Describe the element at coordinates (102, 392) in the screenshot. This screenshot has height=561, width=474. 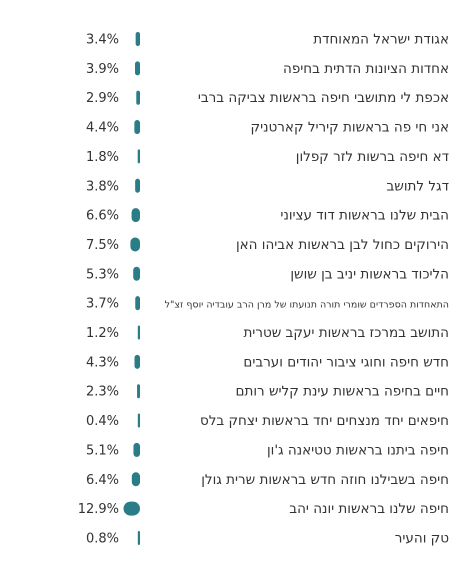
I see `value-label: 2.3%` at that location.